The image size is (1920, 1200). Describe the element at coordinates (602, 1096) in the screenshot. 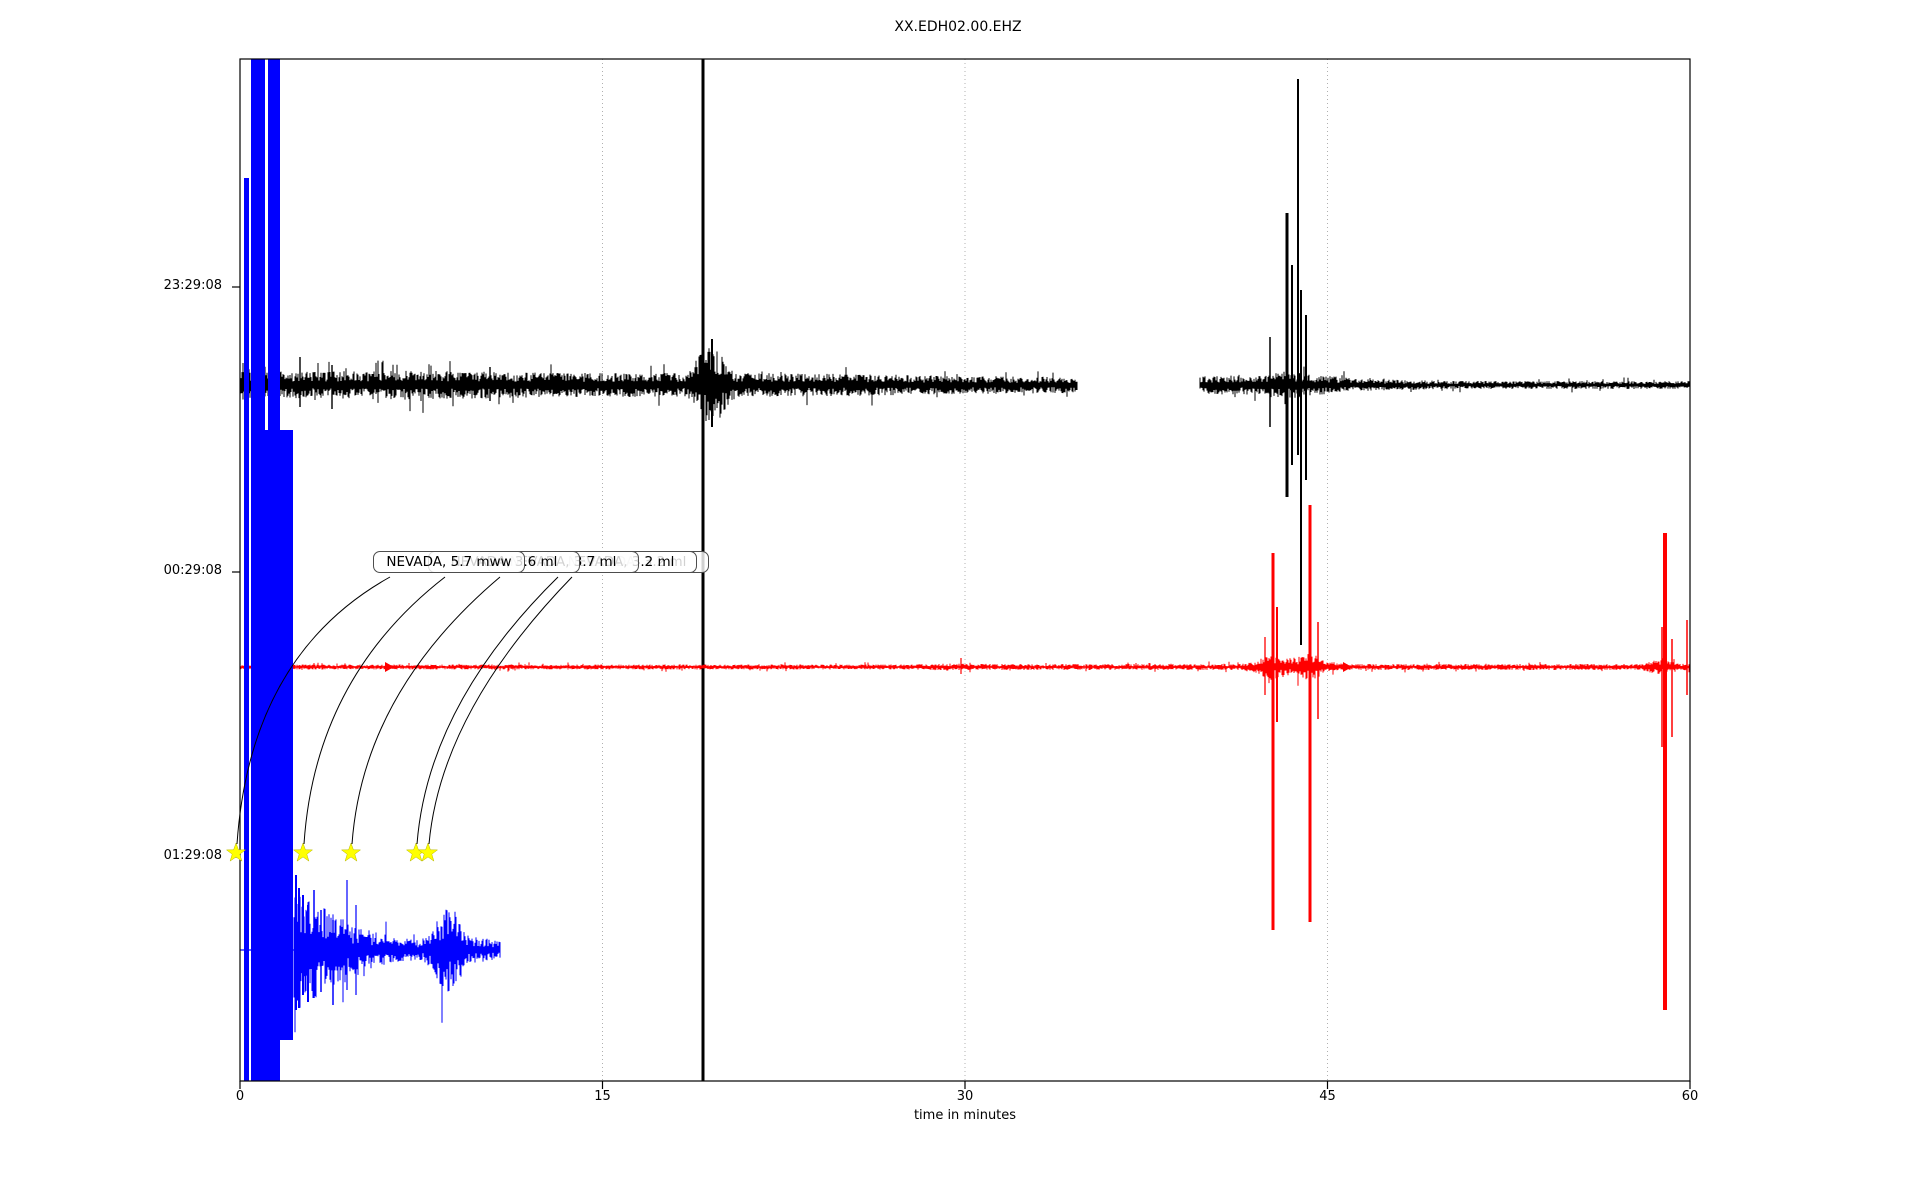

I see `x-tick-label: 15` at that location.